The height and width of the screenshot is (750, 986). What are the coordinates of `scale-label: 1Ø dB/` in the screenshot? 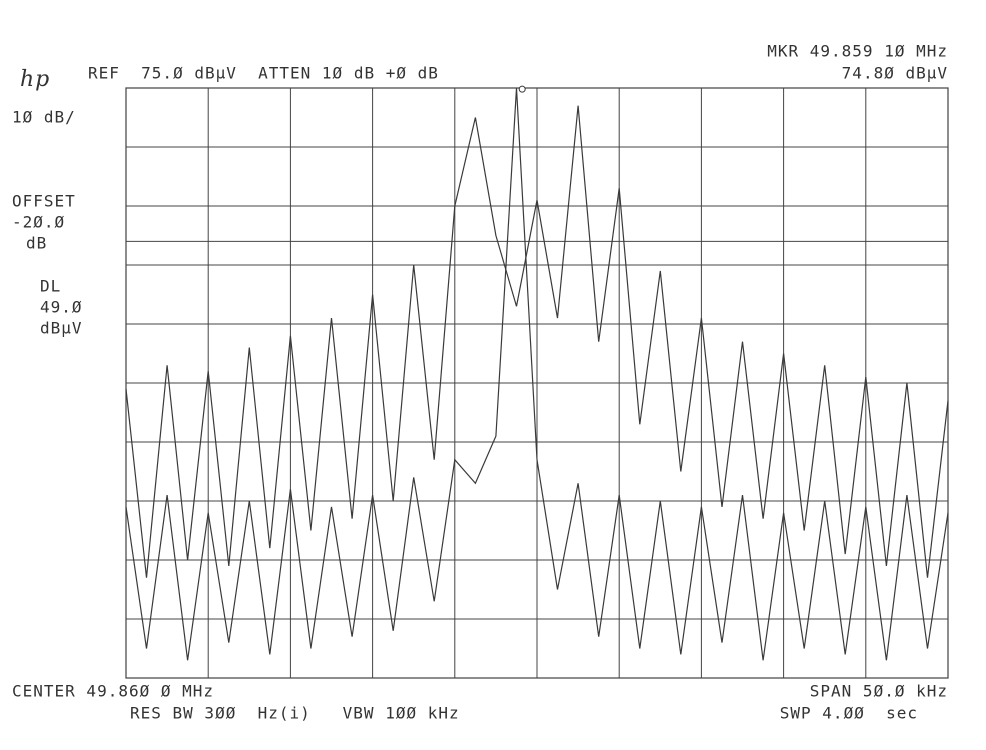 It's located at (44, 117).